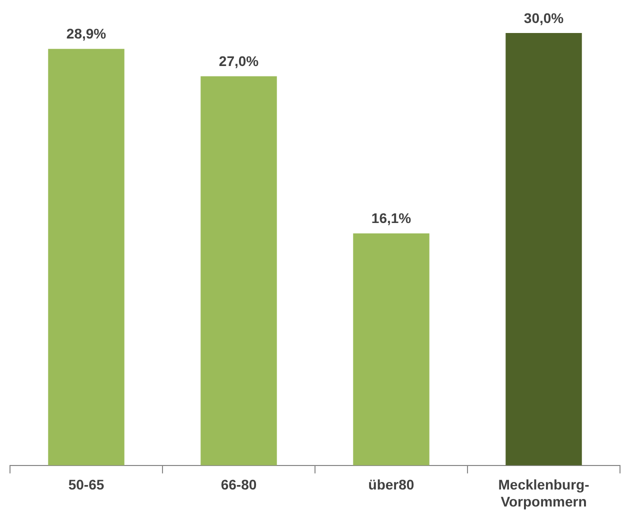 The image size is (630, 520). Describe the element at coordinates (544, 18) in the screenshot. I see `data-label: 30,0%` at that location.